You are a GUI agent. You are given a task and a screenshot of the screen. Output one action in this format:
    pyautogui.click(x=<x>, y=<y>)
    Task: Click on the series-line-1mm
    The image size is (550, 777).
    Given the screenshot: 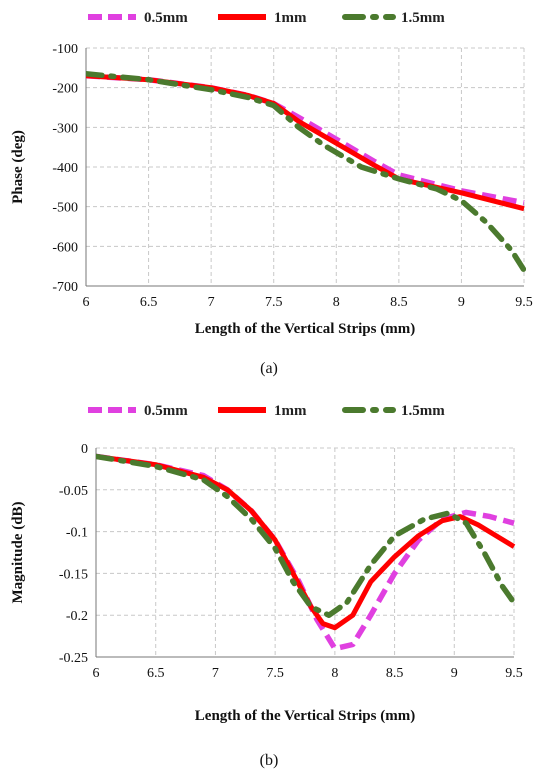 What is the action you would take?
    pyautogui.click(x=305, y=142)
    